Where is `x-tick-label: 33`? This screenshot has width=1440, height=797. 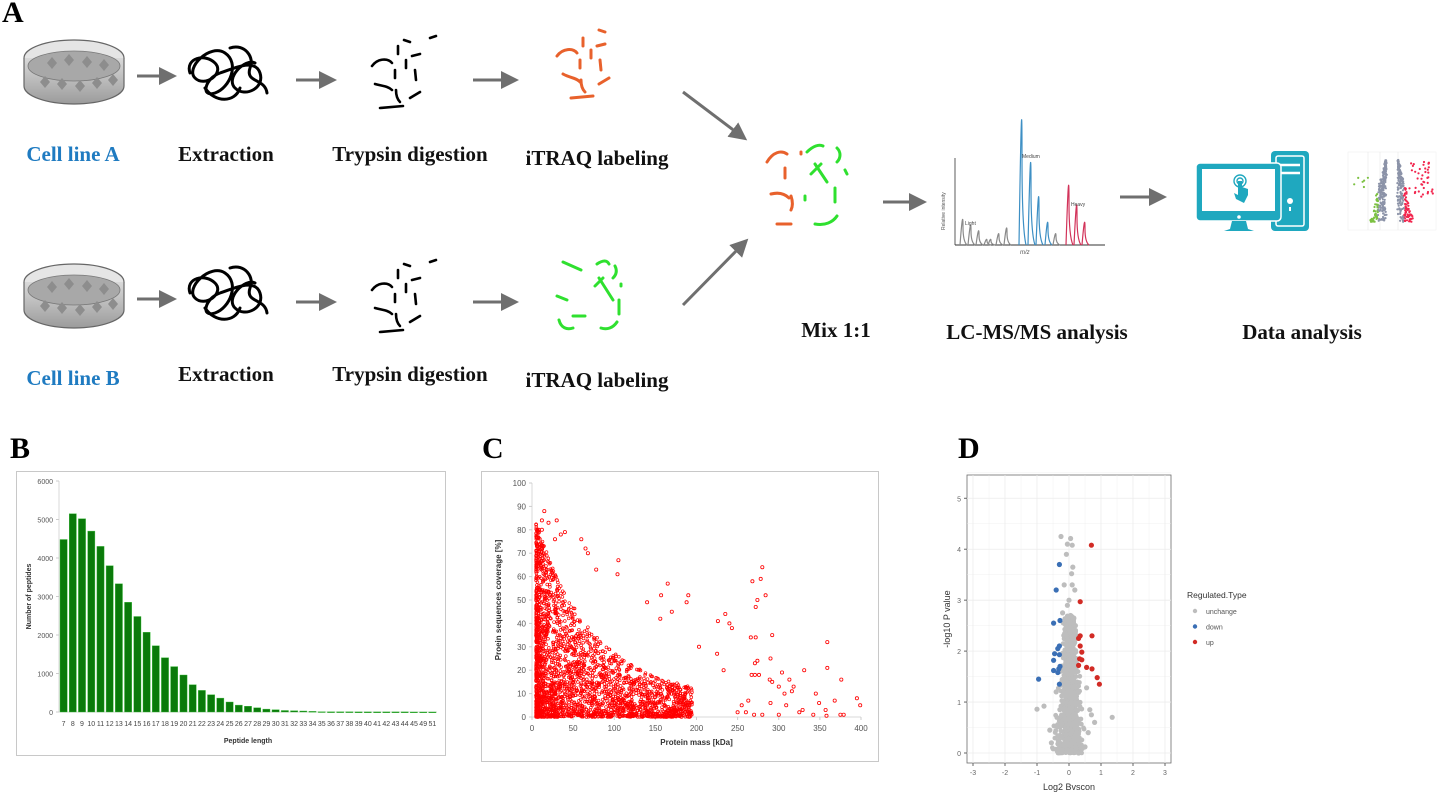 x-tick-label: 33 is located at coordinates (303, 724).